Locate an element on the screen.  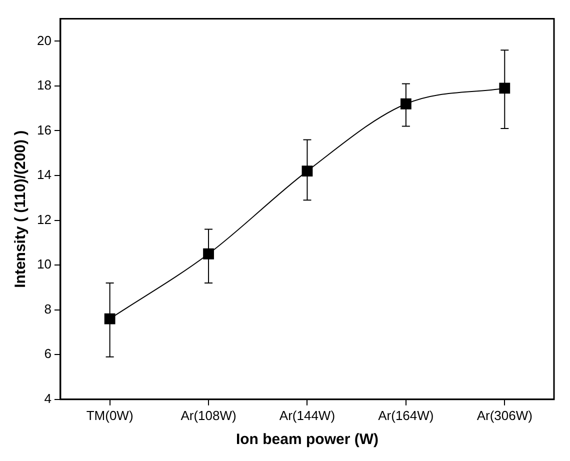
y-tick-label: 10 is located at coordinates (44, 264).